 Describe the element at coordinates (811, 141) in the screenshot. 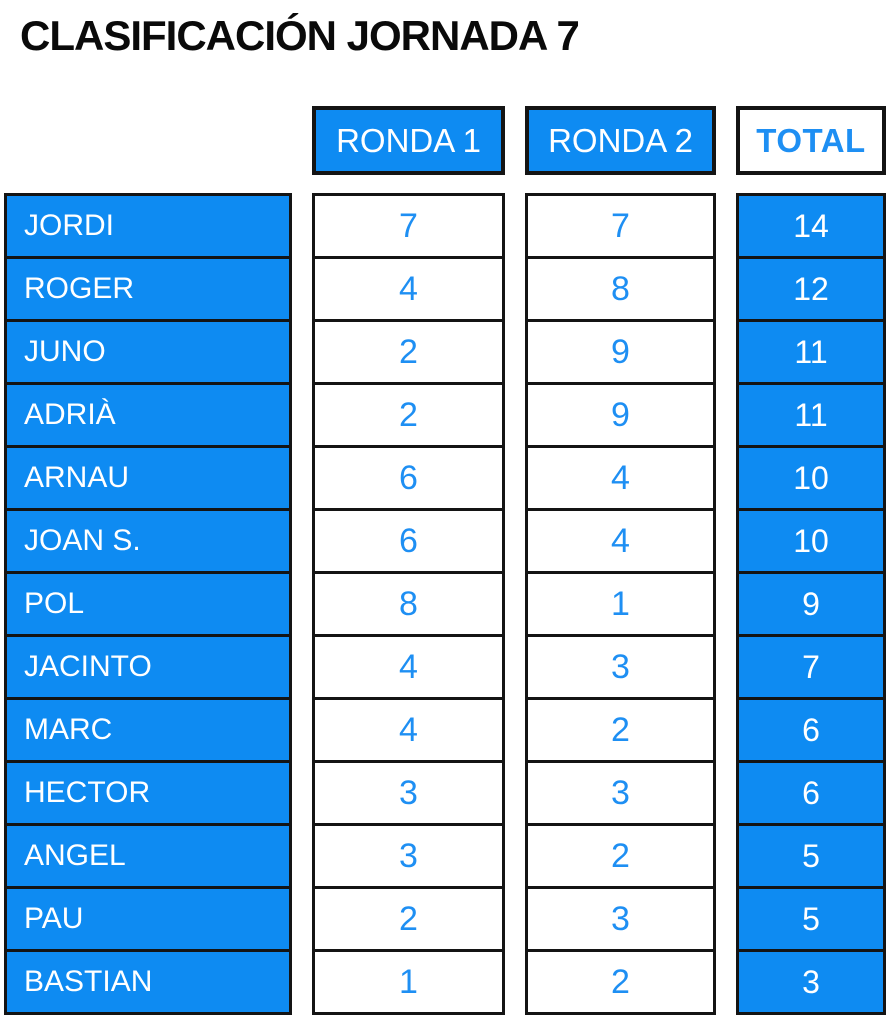

I see `total-header: TOTAL` at that location.